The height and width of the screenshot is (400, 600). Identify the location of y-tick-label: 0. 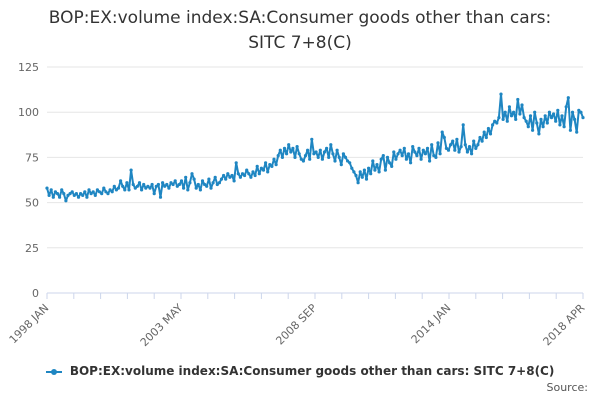
(35, 293).